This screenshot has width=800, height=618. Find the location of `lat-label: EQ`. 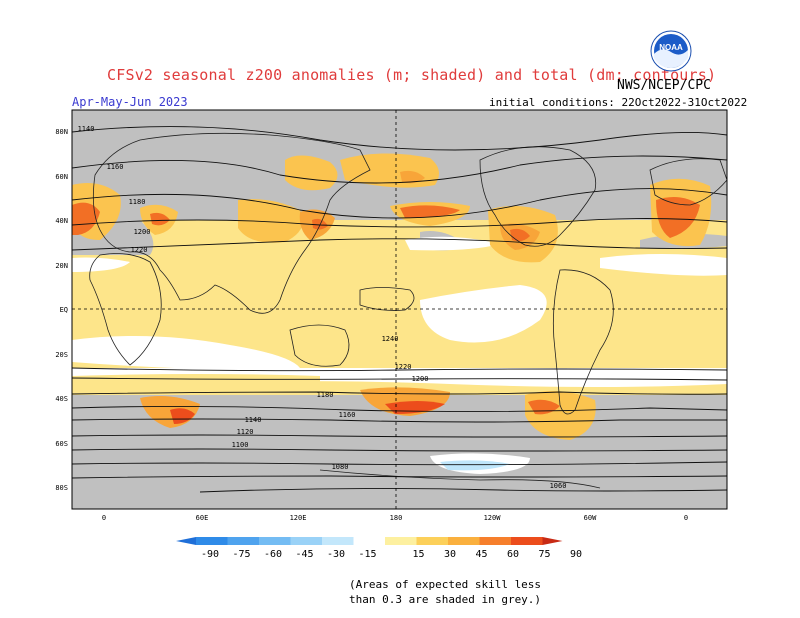

lat-label: EQ is located at coordinates (64, 310).